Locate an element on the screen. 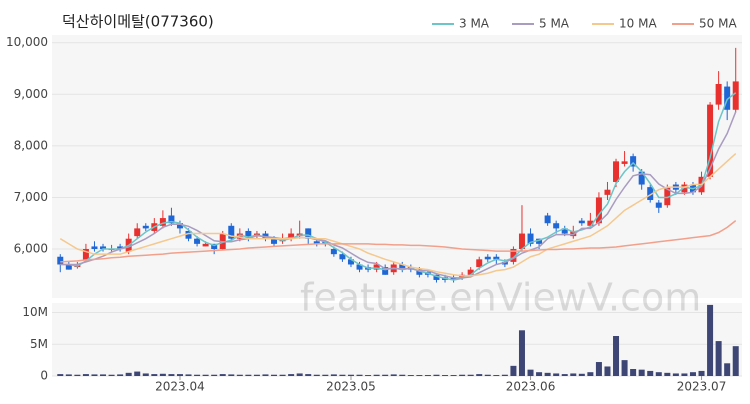 Image resolution: width=750 pixels, height=404 pixels. x-tick-label: 2023.06 is located at coordinates (531, 387).